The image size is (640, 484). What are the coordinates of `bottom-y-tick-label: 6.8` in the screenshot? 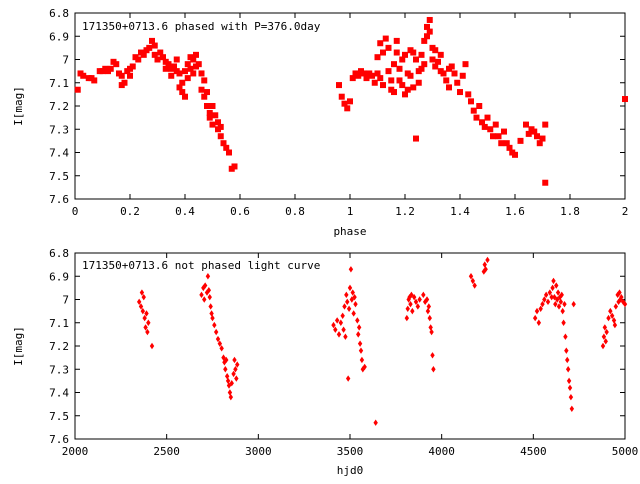 It's located at (59, 253).